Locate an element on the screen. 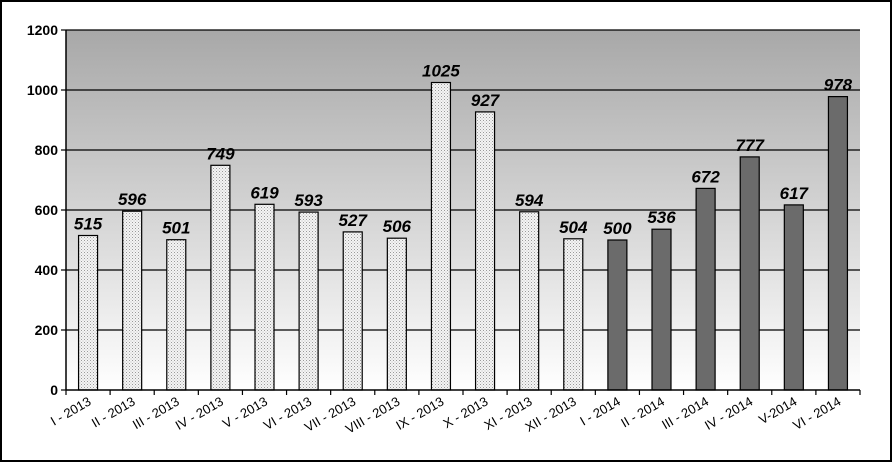  data-label: 501 is located at coordinates (176, 228).